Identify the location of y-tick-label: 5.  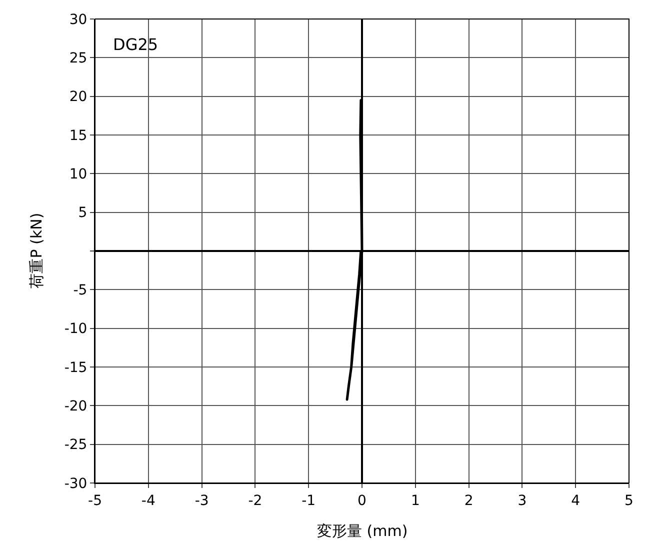
(83, 213).